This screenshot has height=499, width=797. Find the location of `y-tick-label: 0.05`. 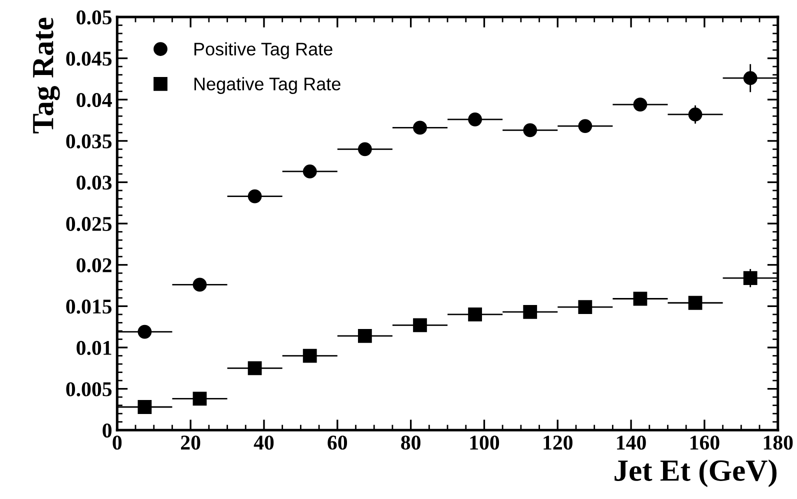

y-tick-label: 0.05 is located at coordinates (94, 17).